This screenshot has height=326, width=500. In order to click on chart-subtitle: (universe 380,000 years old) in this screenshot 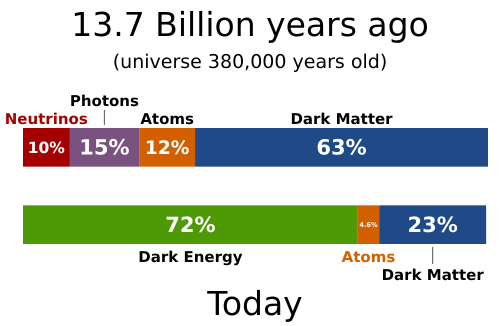, I will do `click(250, 62)`.